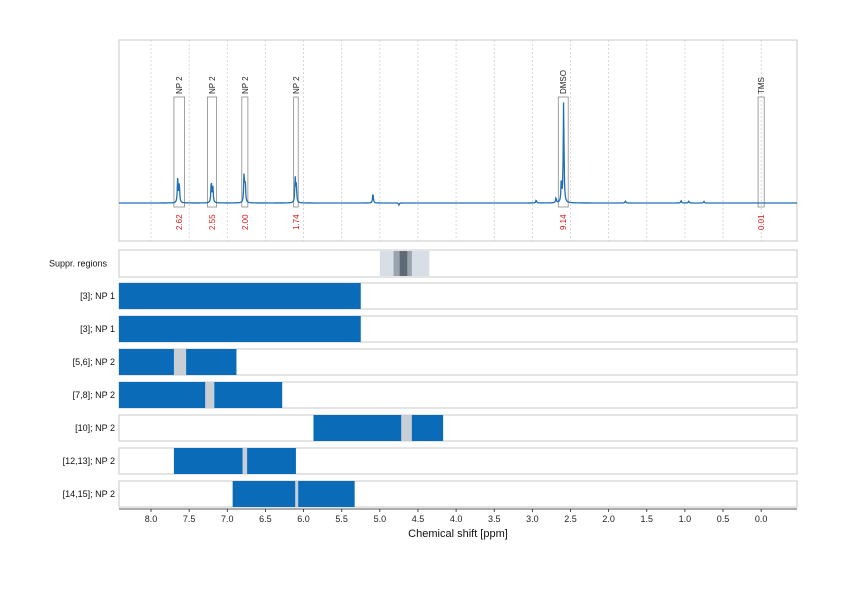  I want to click on x-tick-label-11: 2.5, so click(570, 519).